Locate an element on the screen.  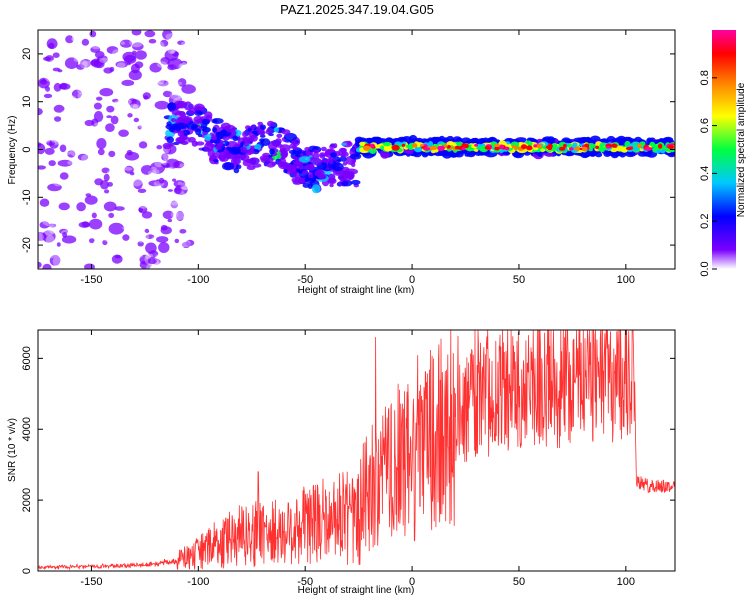
colorbar-tick-label: 0.6 is located at coordinates (705, 125).